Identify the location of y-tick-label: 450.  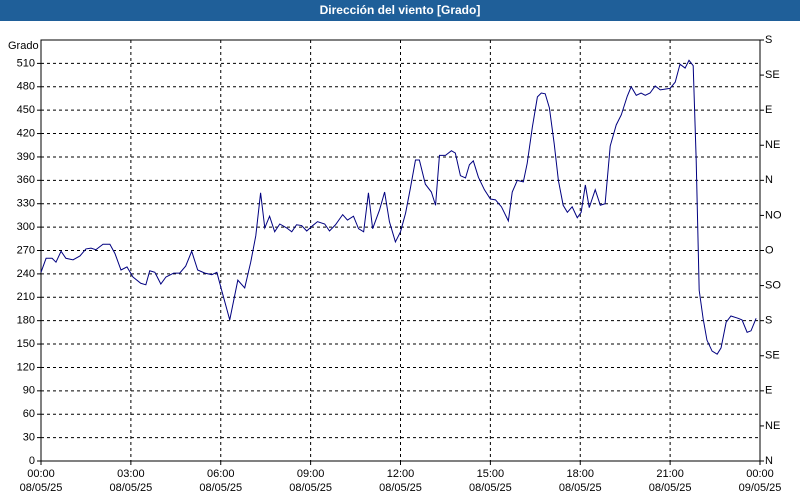
(26, 110).